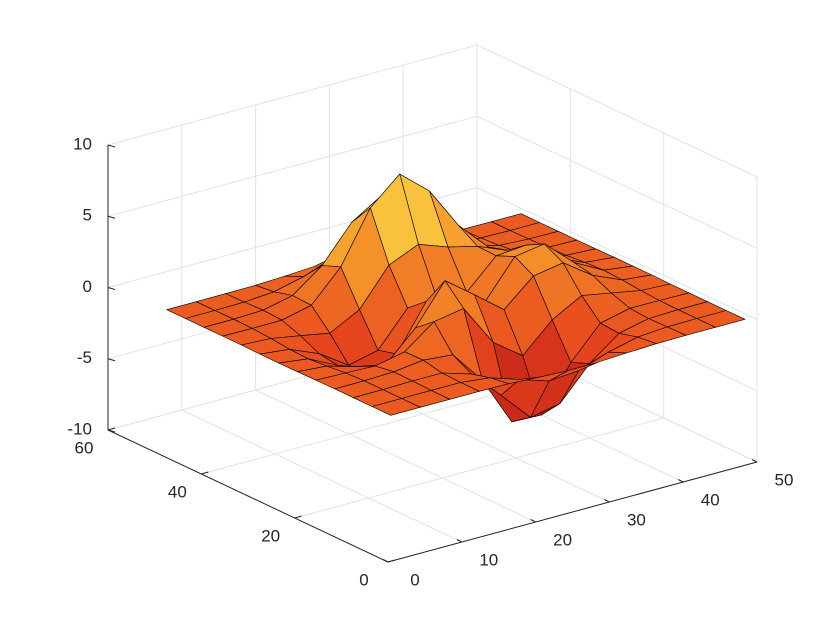 Image resolution: width=840 pixels, height=630 pixels. I want to click on x-tick-label: 50, so click(784, 479).